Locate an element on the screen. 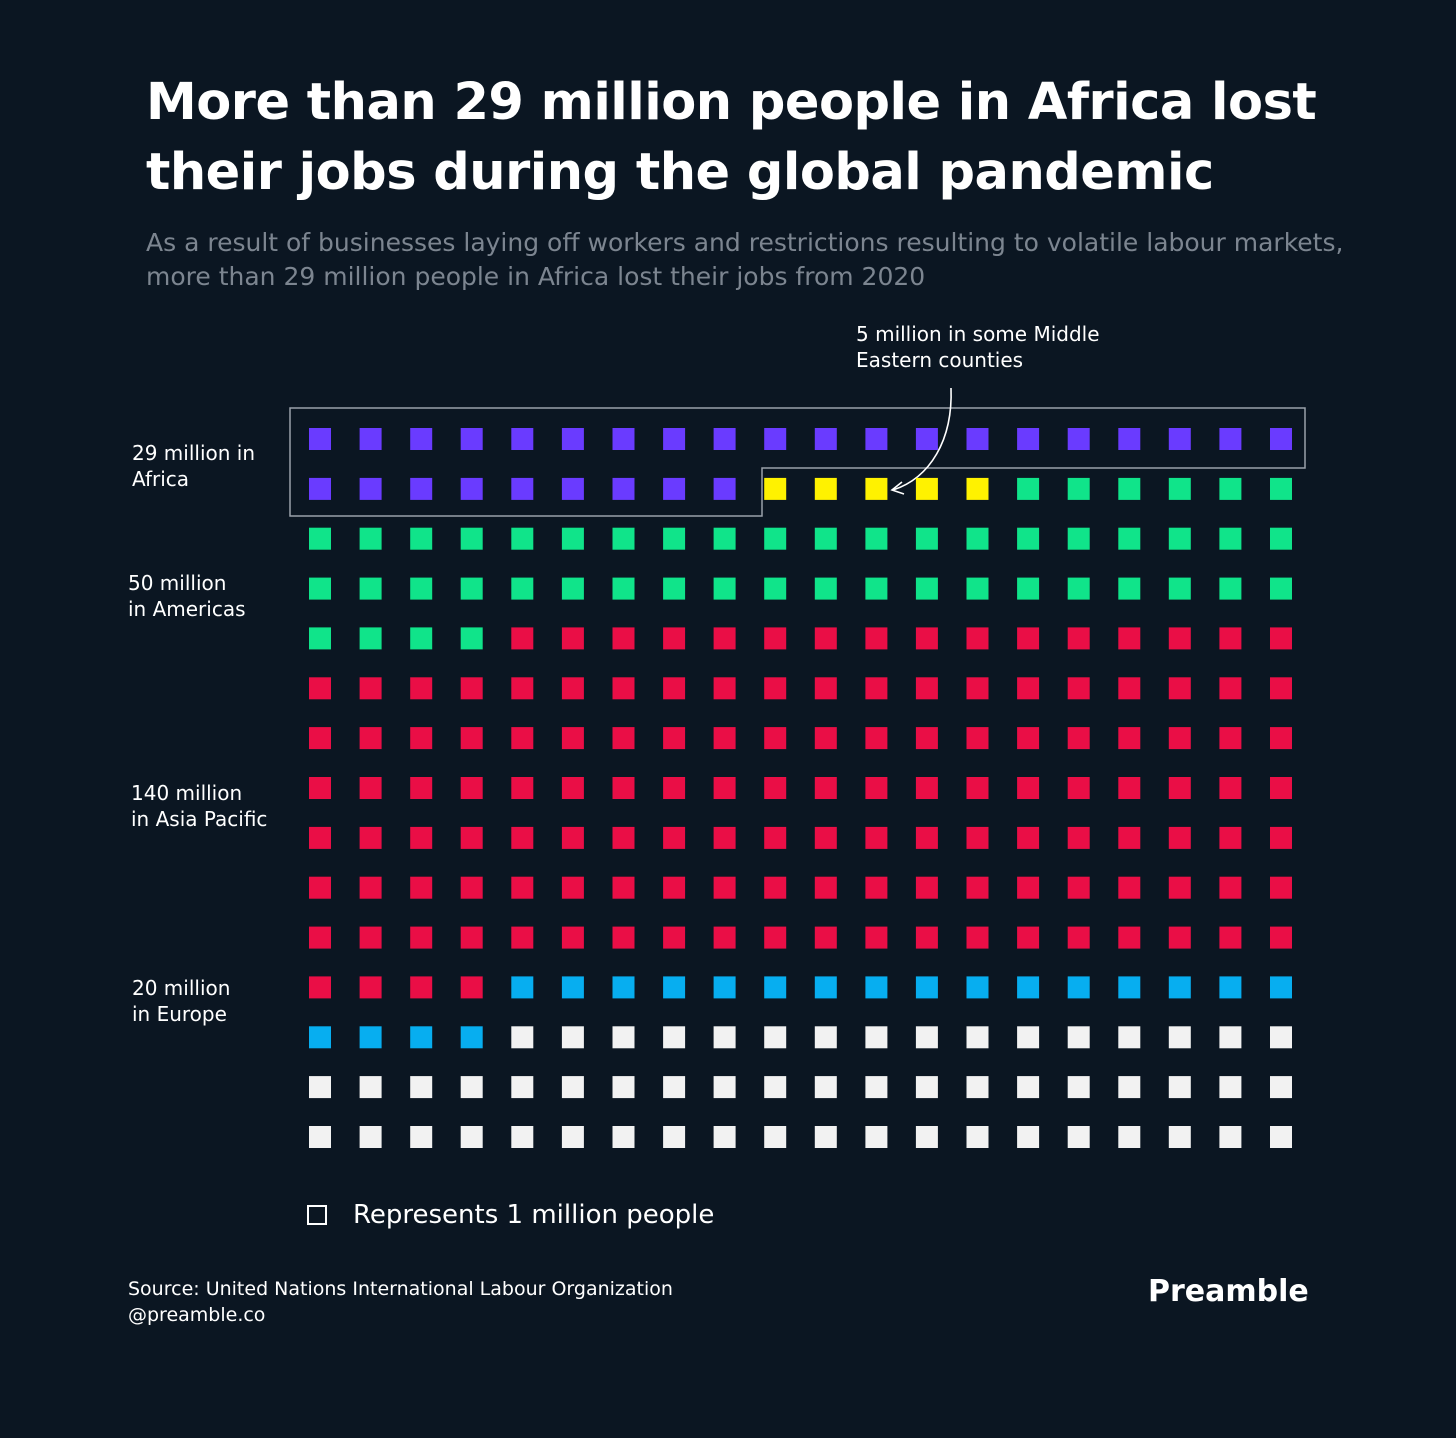 The height and width of the screenshot is (1438, 1456). legend-text: Represents 1 million people is located at coordinates (534, 1215).